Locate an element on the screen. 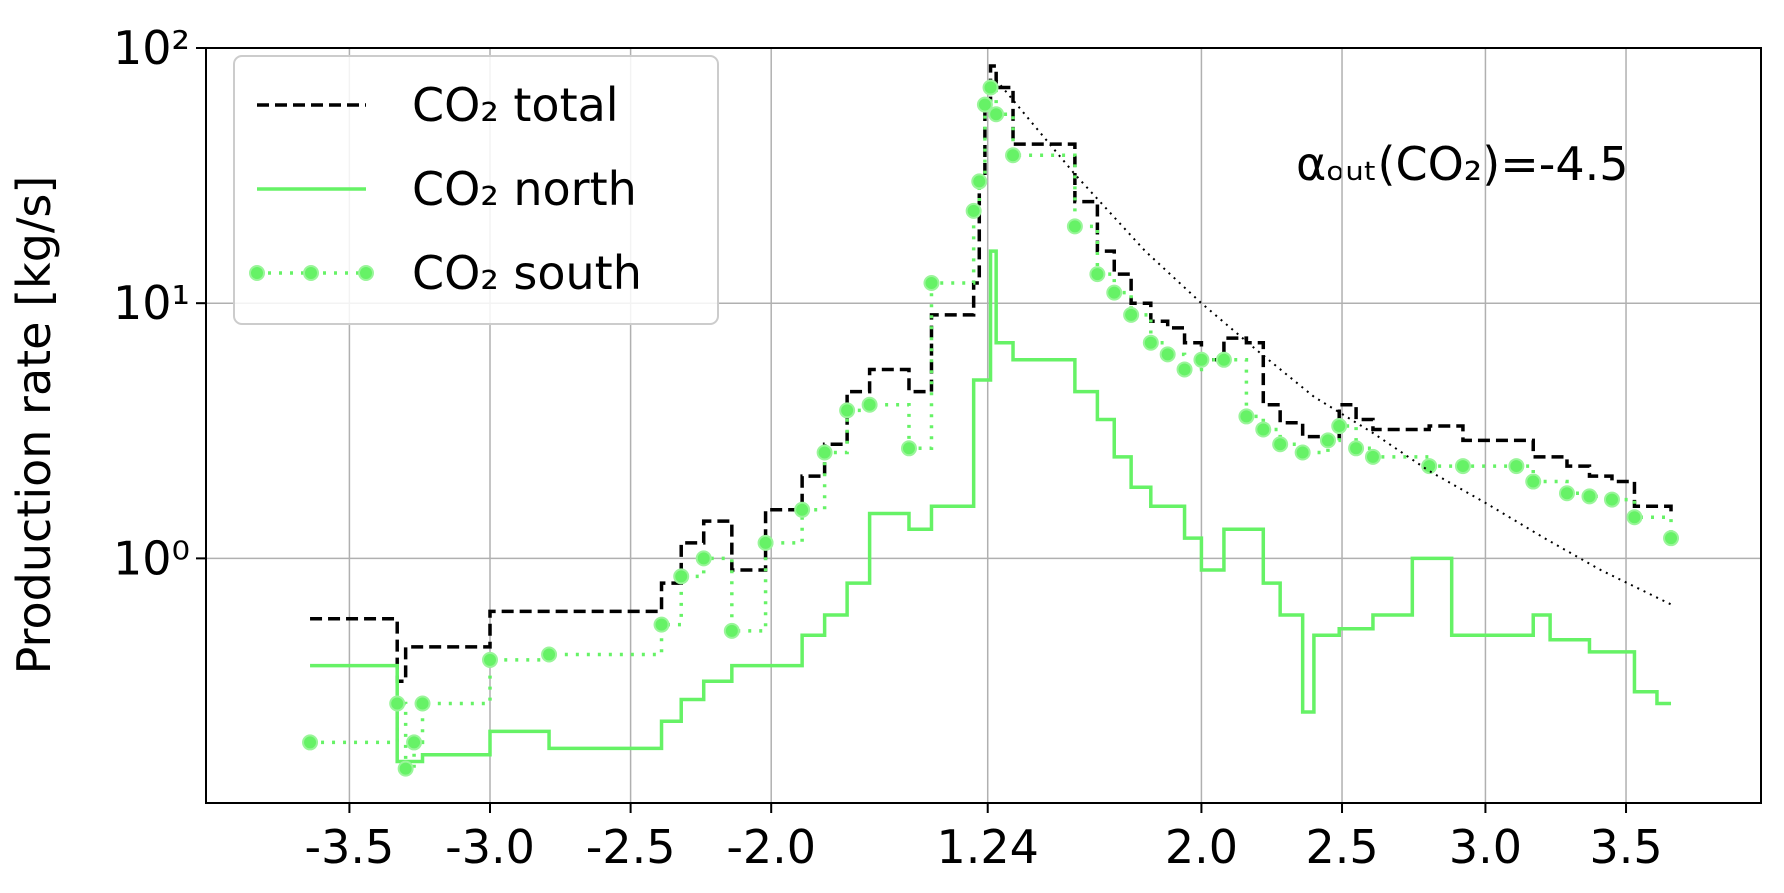  legend-label: CO₂ south is located at coordinates (527, 273).